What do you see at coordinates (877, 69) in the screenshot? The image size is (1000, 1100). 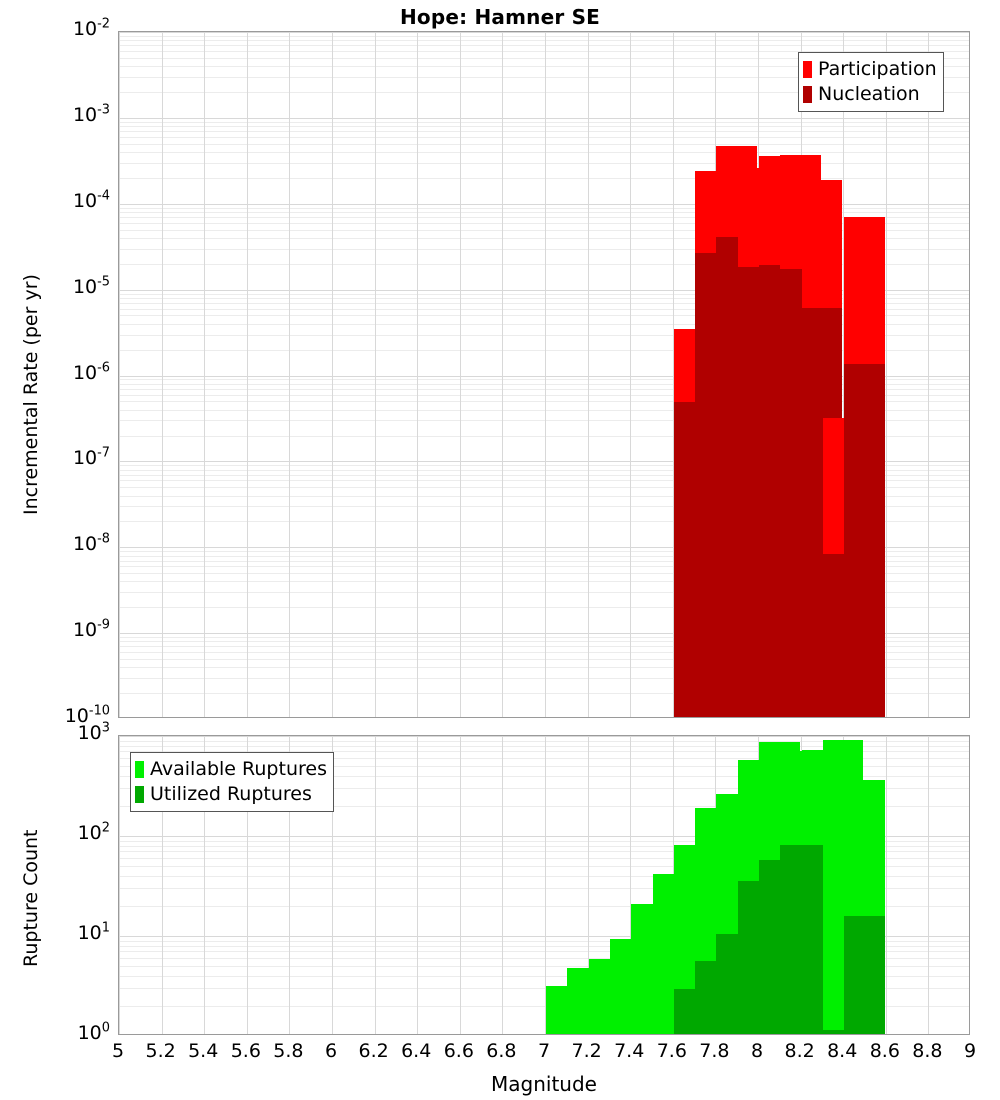 I see `legend-label: Participation` at bounding box center [877, 69].